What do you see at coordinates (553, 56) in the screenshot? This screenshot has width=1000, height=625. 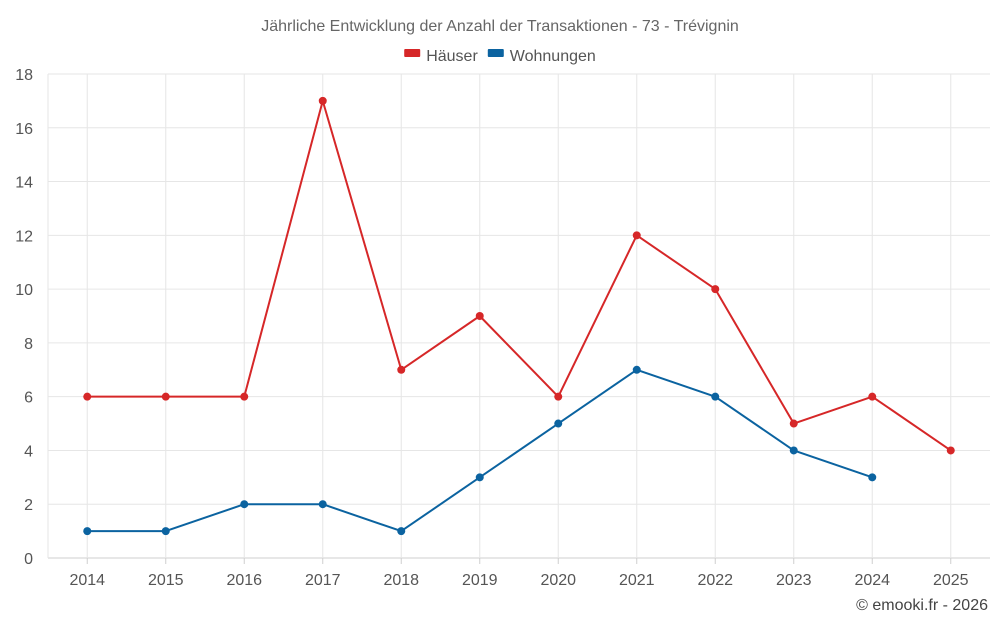 I see `legend-label: Wohnungen` at bounding box center [553, 56].